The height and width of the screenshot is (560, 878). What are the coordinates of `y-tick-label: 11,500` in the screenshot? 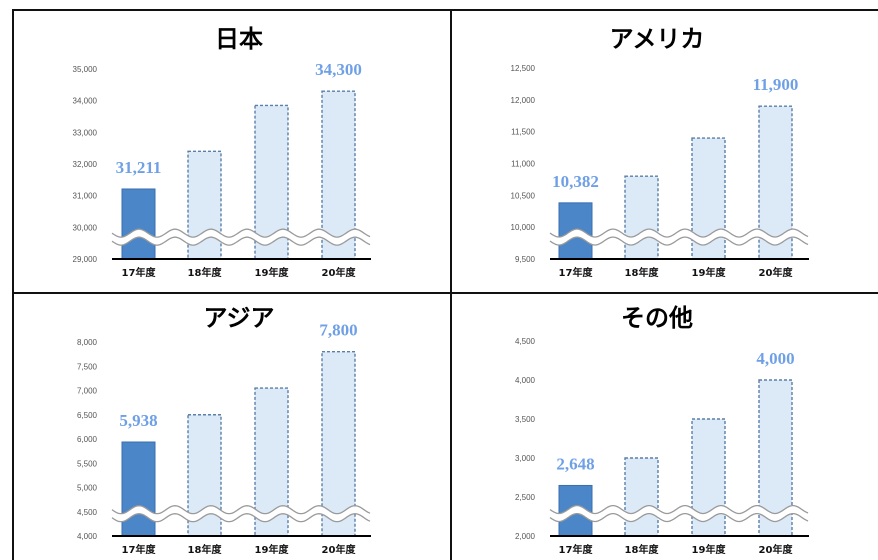 It's located at (523, 132).